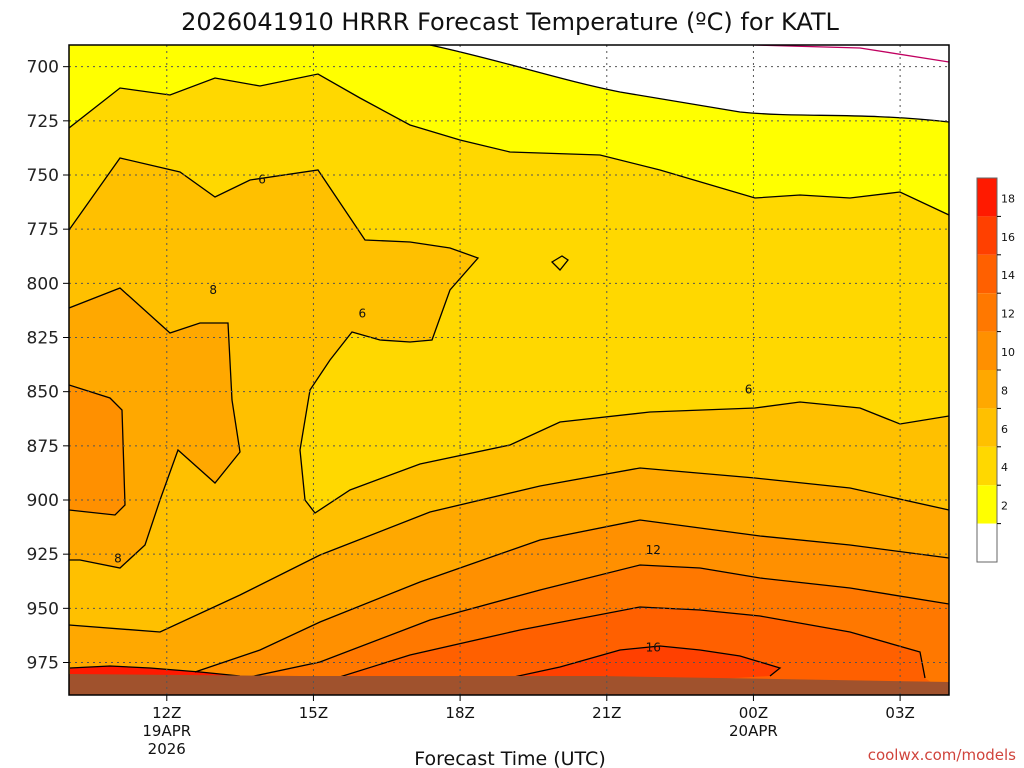 Image resolution: width=1024 pixels, height=768 pixels. Describe the element at coordinates (1004, 467) in the screenshot. I see `colorbar-label: 4` at that location.